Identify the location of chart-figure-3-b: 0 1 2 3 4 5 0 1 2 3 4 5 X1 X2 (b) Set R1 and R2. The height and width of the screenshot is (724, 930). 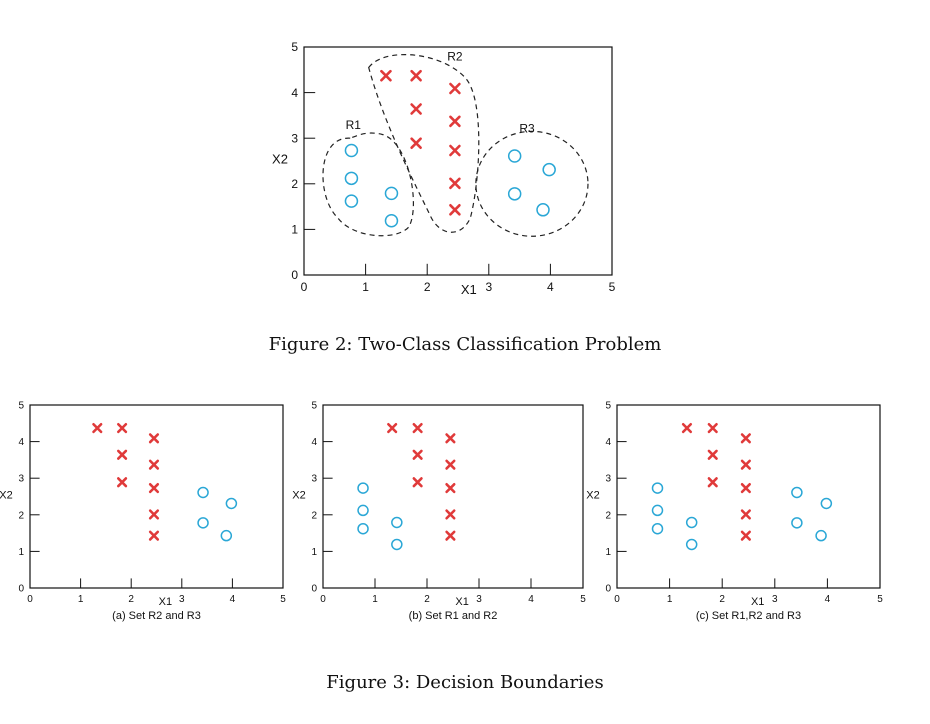
(439, 512).